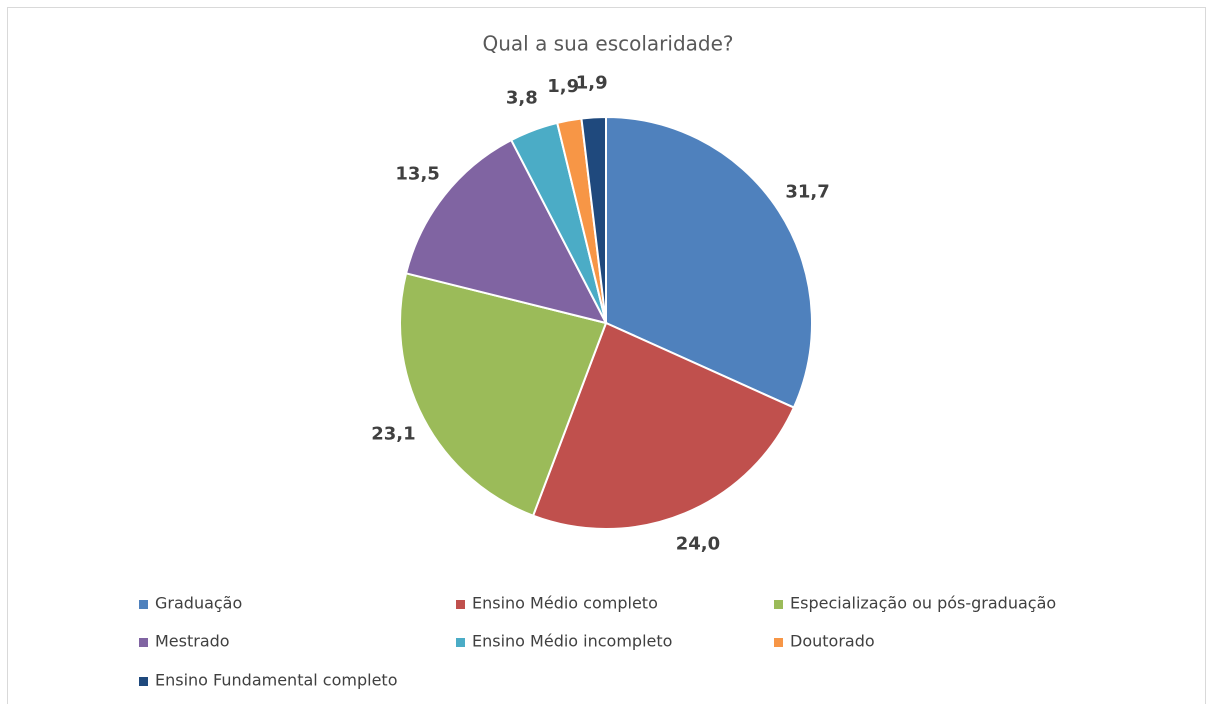 The image size is (1213, 704). I want to click on data-label: 24,0, so click(698, 544).